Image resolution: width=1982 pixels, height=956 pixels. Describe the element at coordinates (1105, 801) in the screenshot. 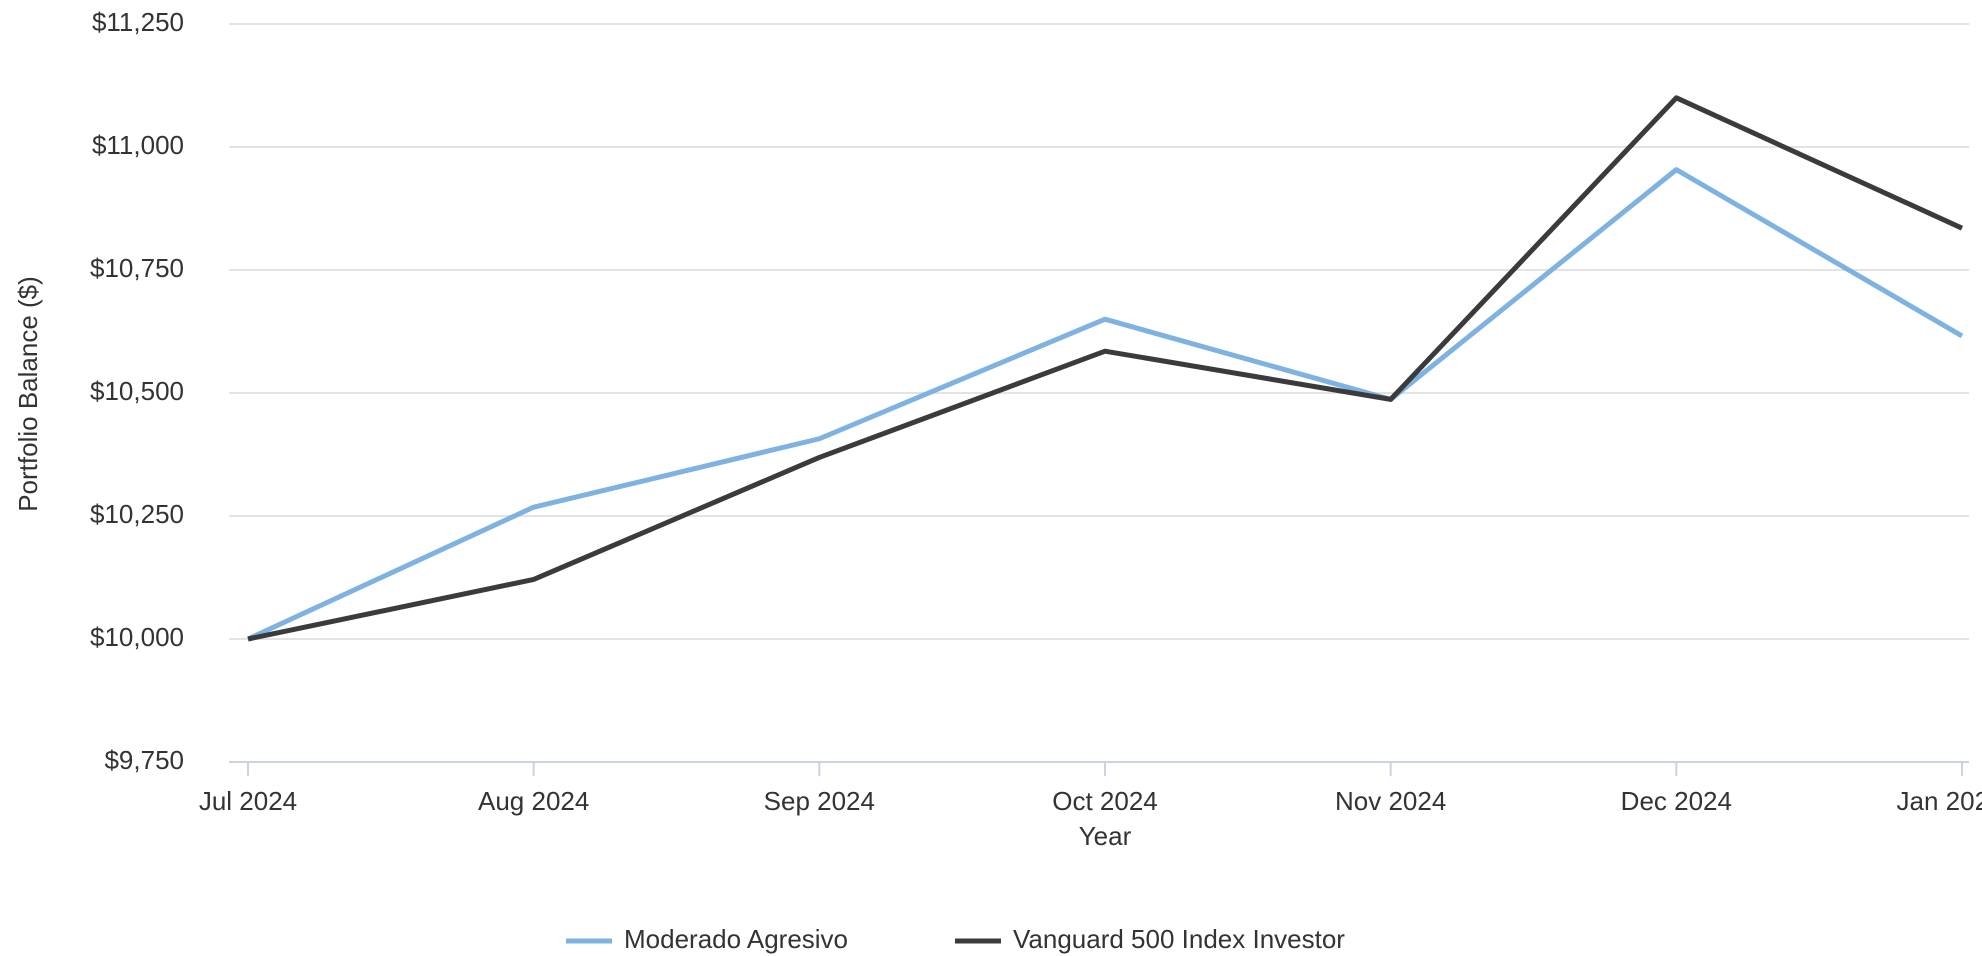

I see `x-tick-label: Oct 2024` at that location.